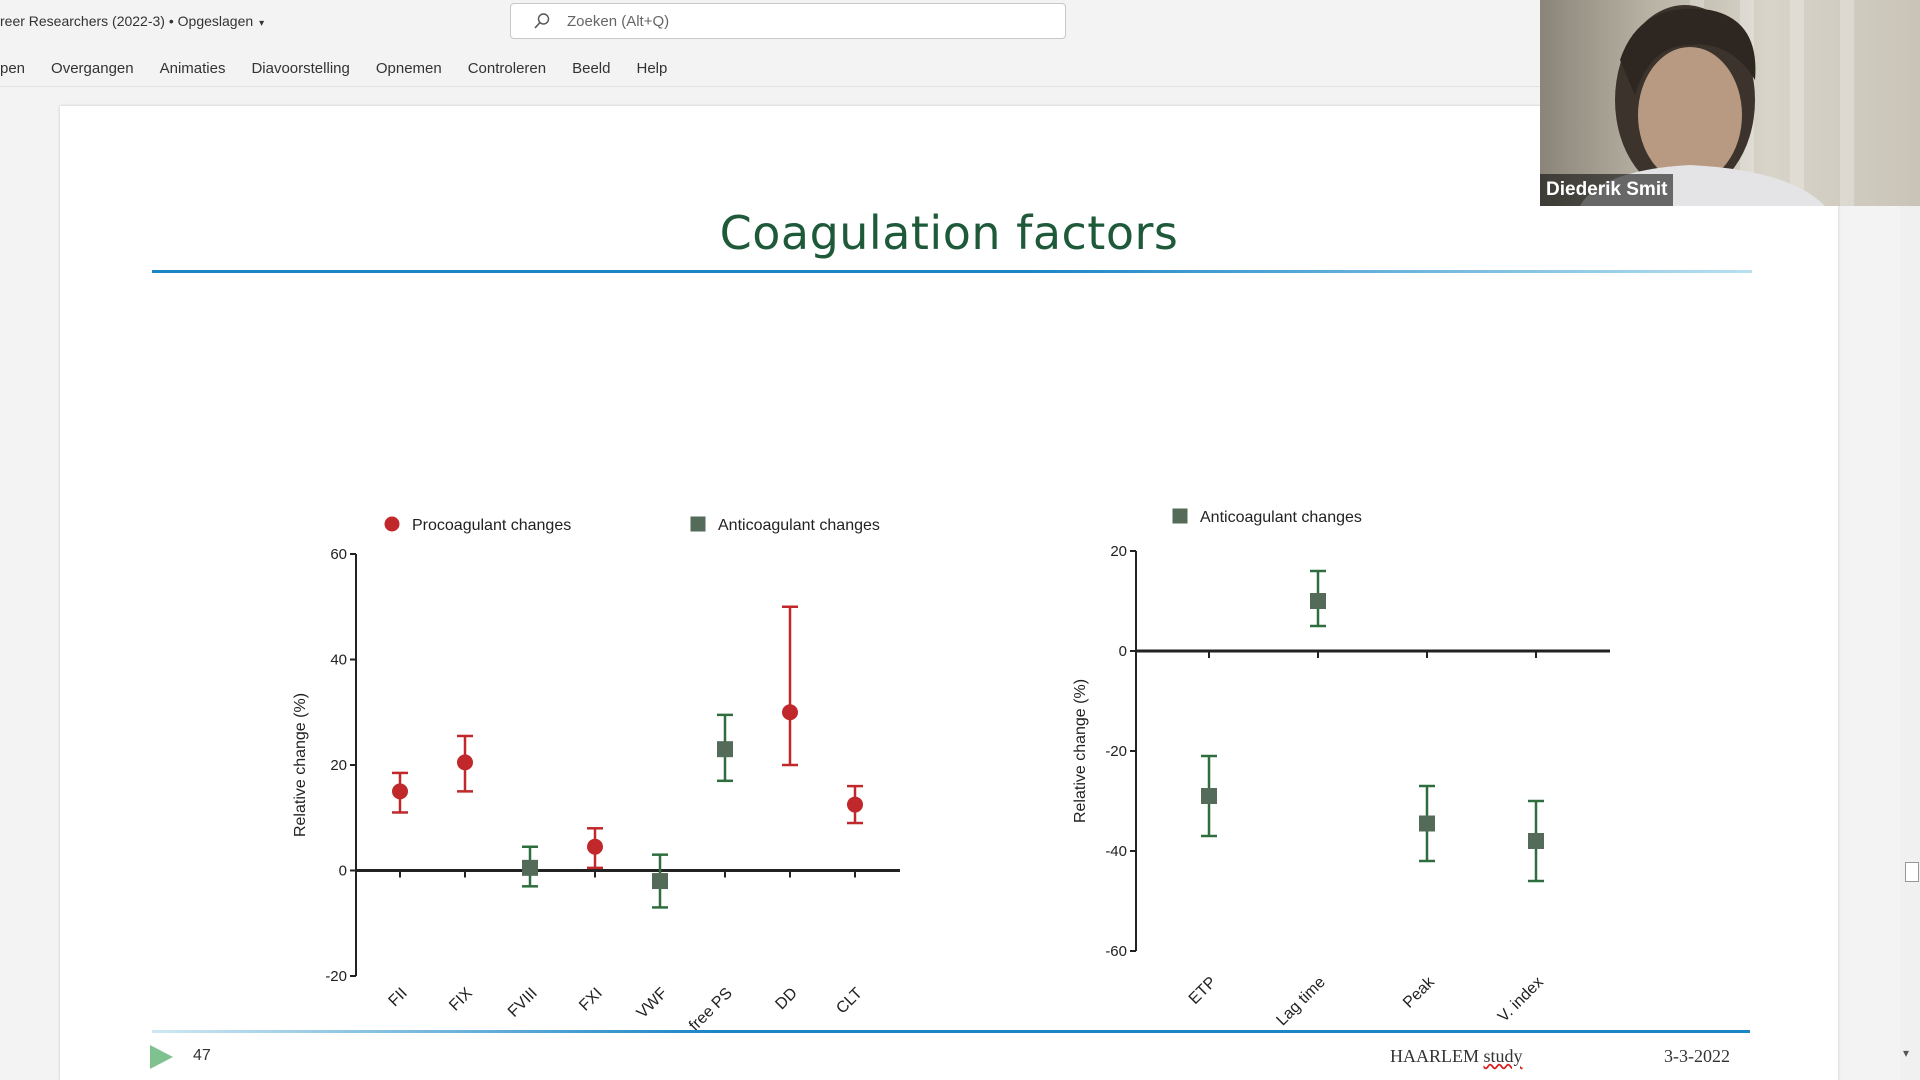  I want to click on x-tick-label: Lag time, so click(1300, 1001).